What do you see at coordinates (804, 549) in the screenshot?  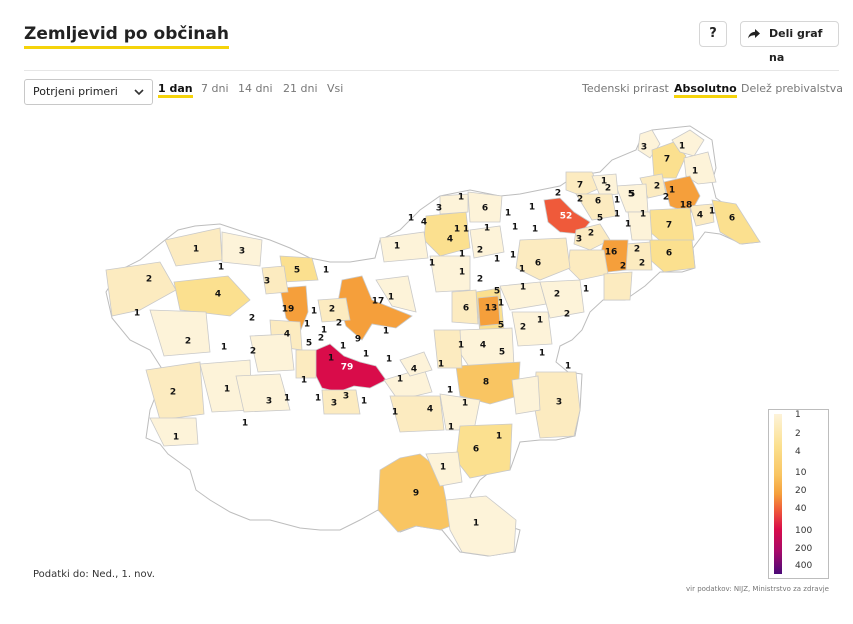 I see `legend-label: 200` at bounding box center [804, 549].